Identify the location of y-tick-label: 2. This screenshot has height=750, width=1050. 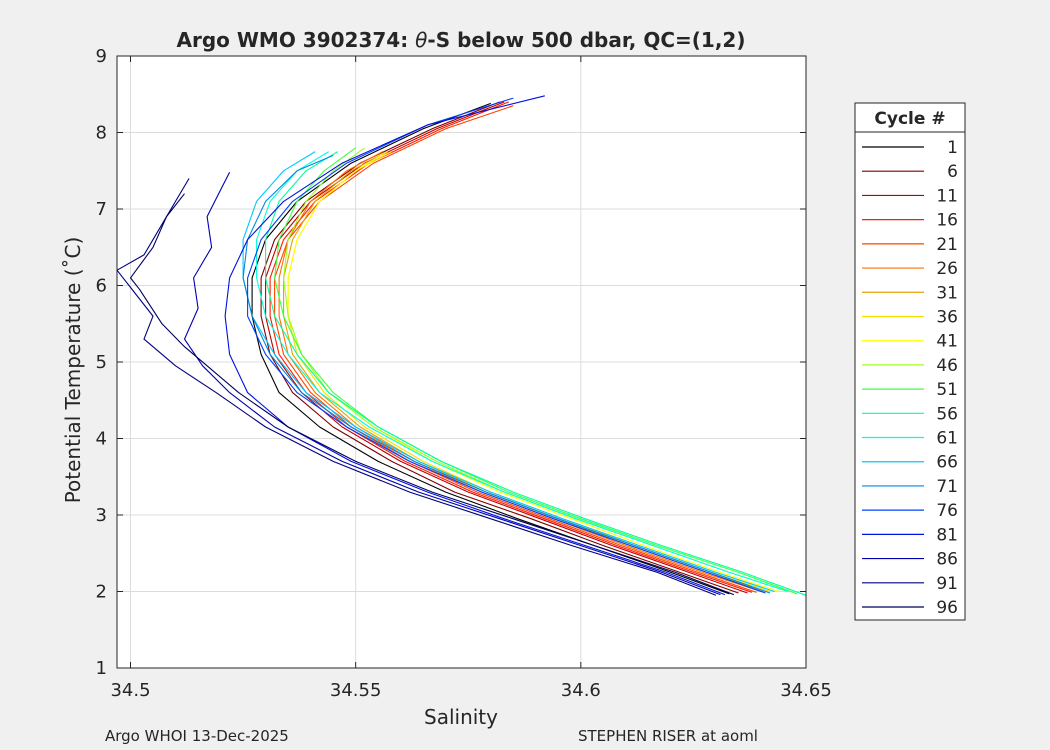
(101, 592).